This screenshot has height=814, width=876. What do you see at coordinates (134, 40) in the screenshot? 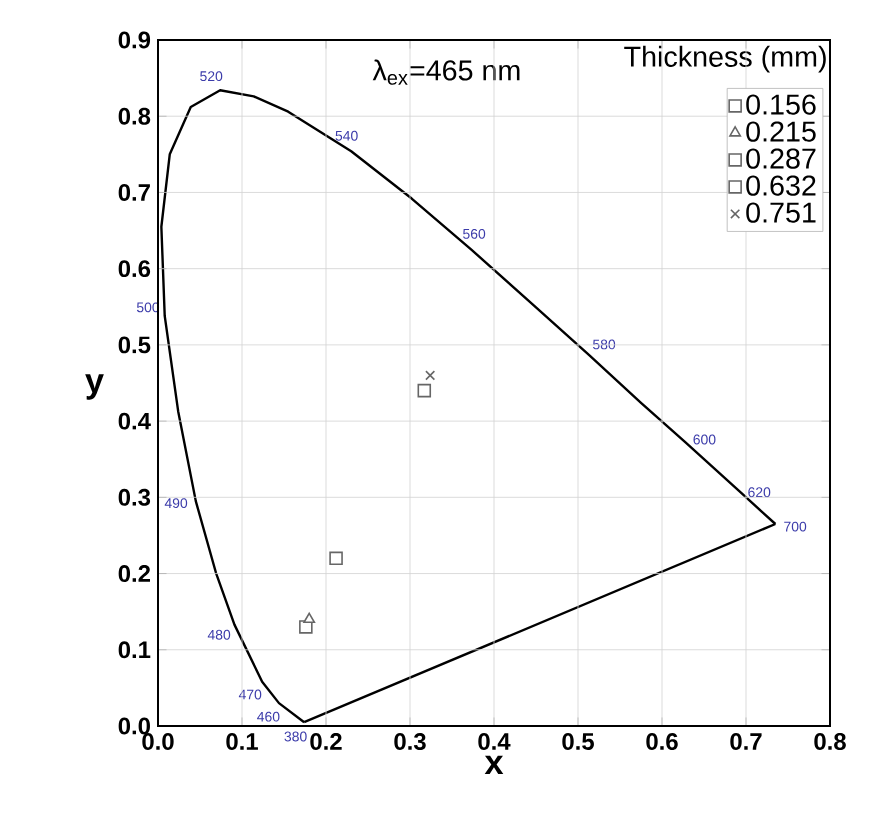
I see `y-tick-label: 0.9` at bounding box center [134, 40].